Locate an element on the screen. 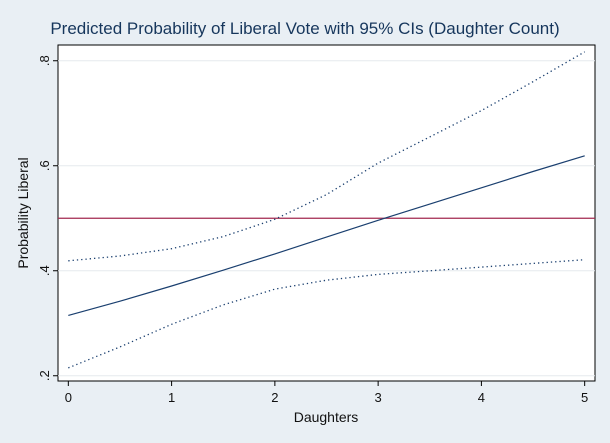 The height and width of the screenshot is (443, 610). y-tick-label: .6 is located at coordinates (44, 165).